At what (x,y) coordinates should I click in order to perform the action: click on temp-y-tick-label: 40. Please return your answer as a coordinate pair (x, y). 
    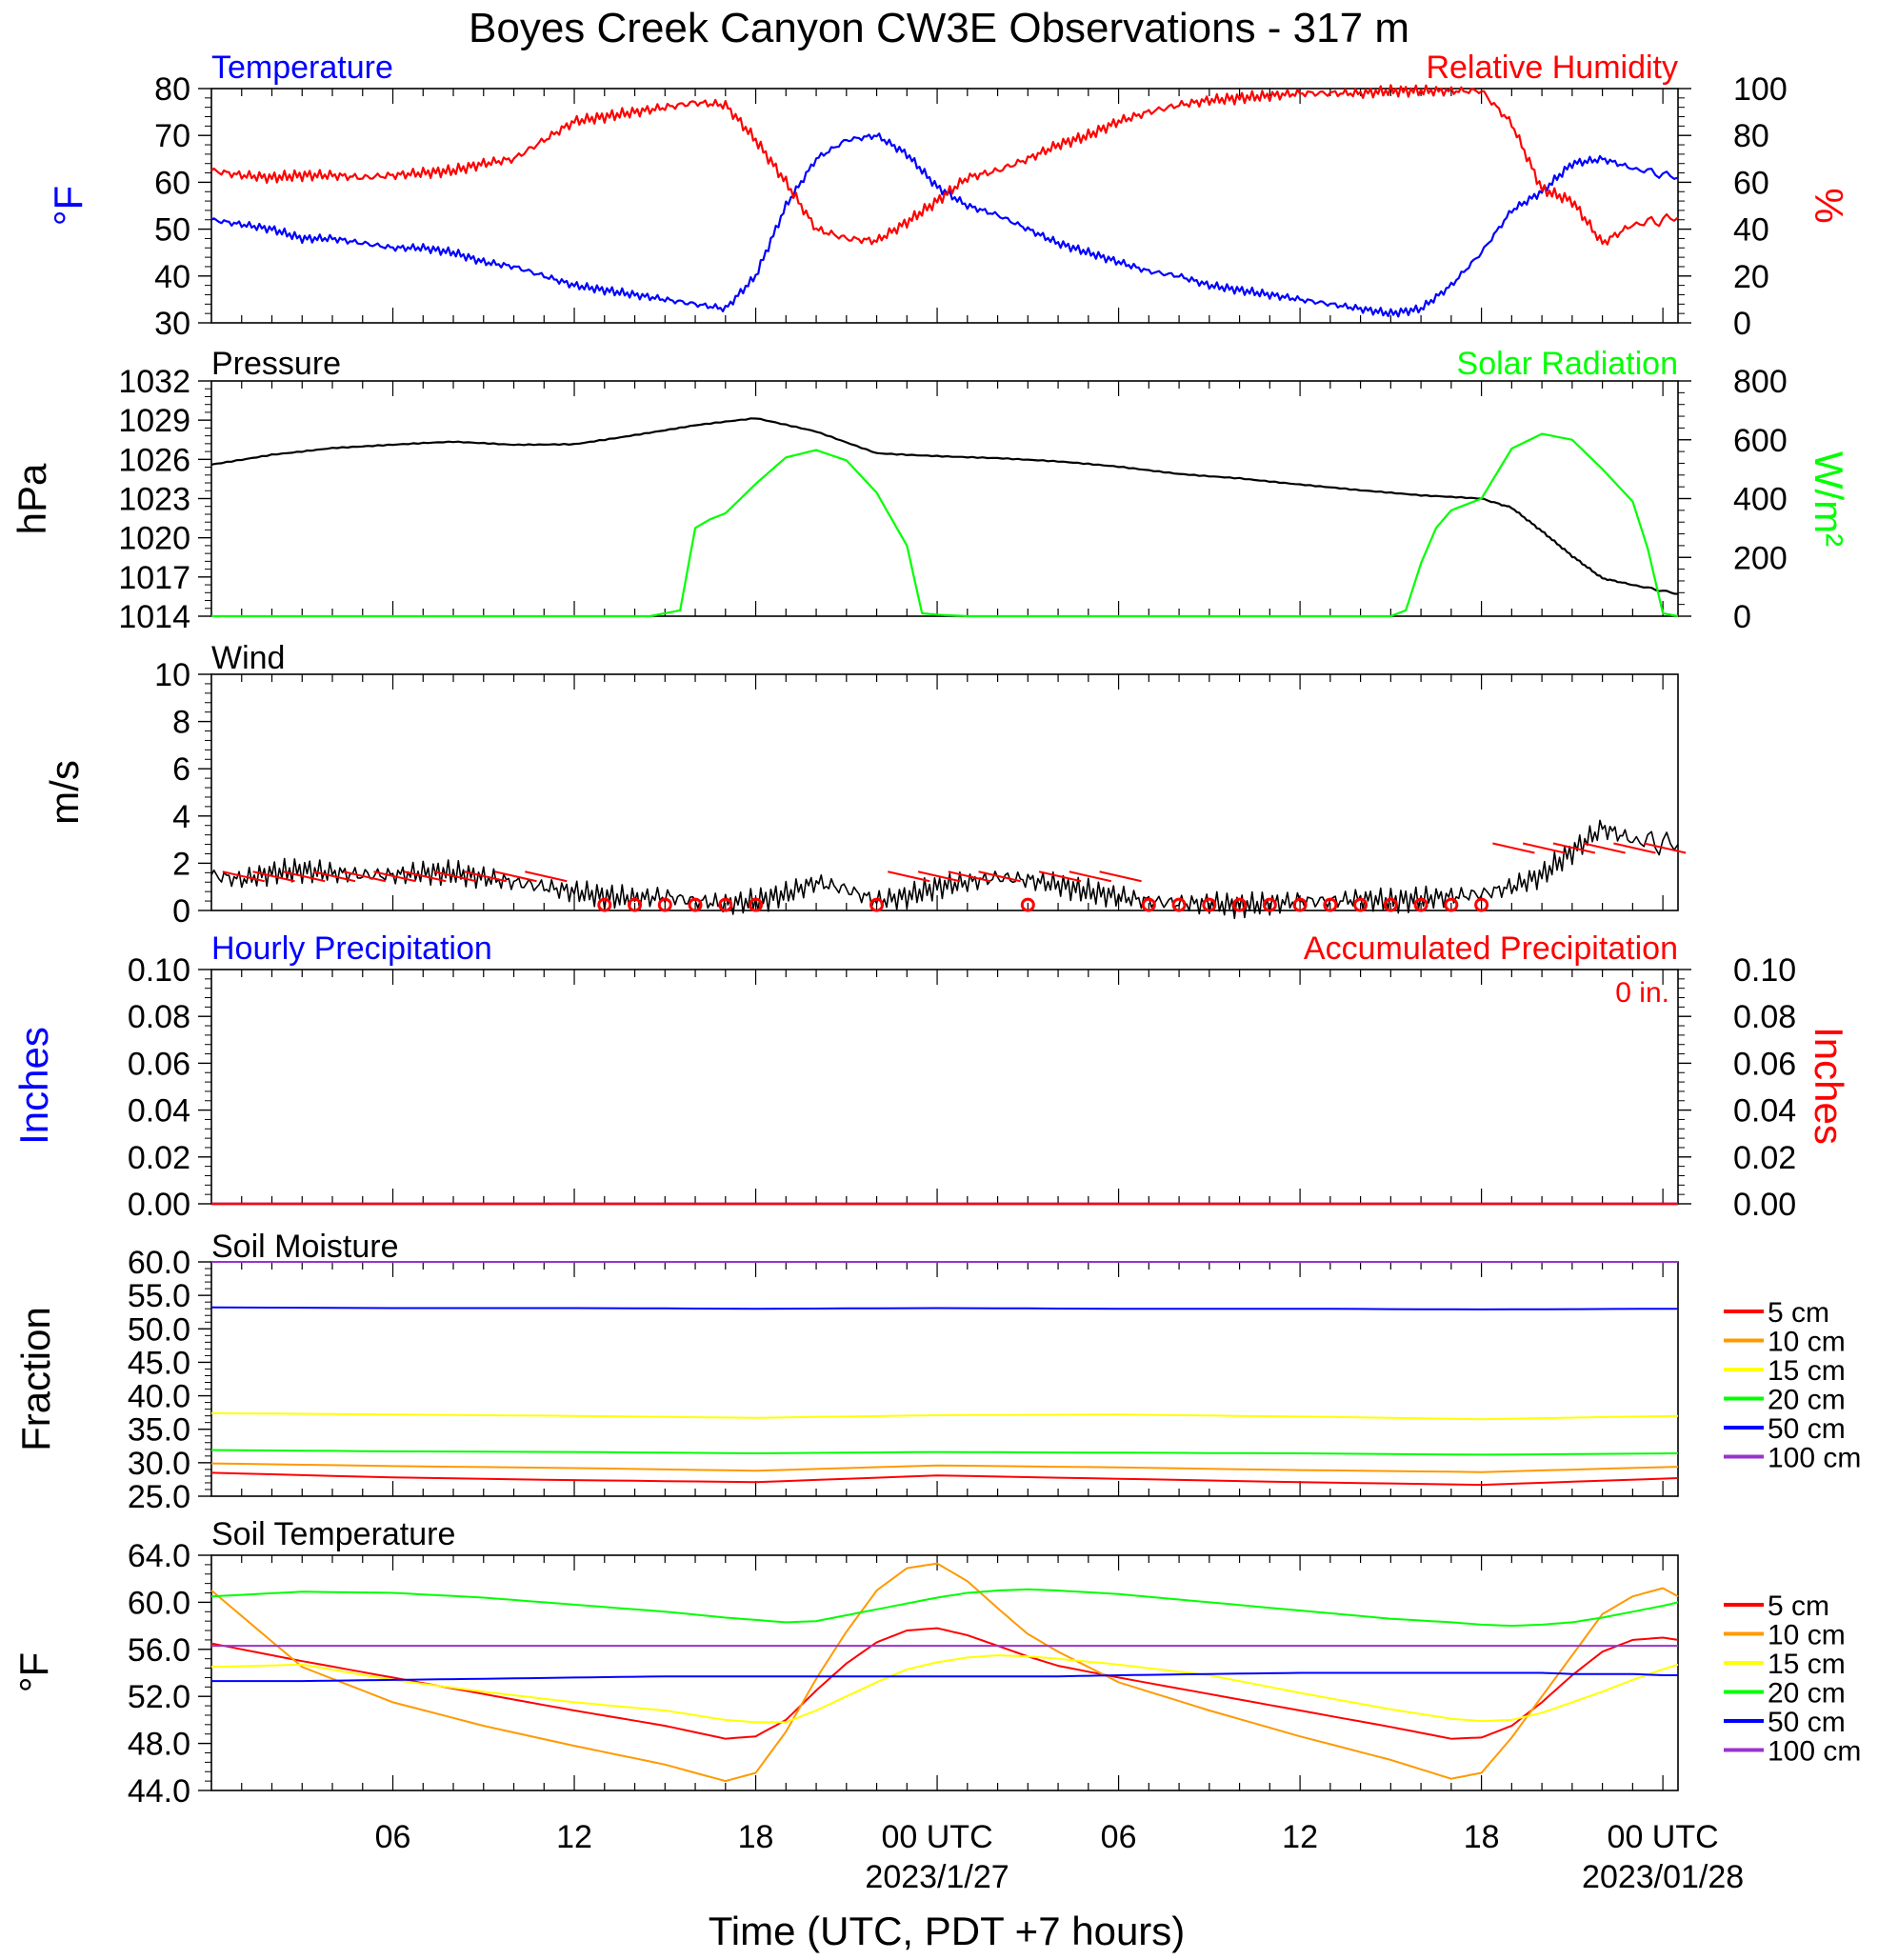
    Looking at the image, I should click on (172, 277).